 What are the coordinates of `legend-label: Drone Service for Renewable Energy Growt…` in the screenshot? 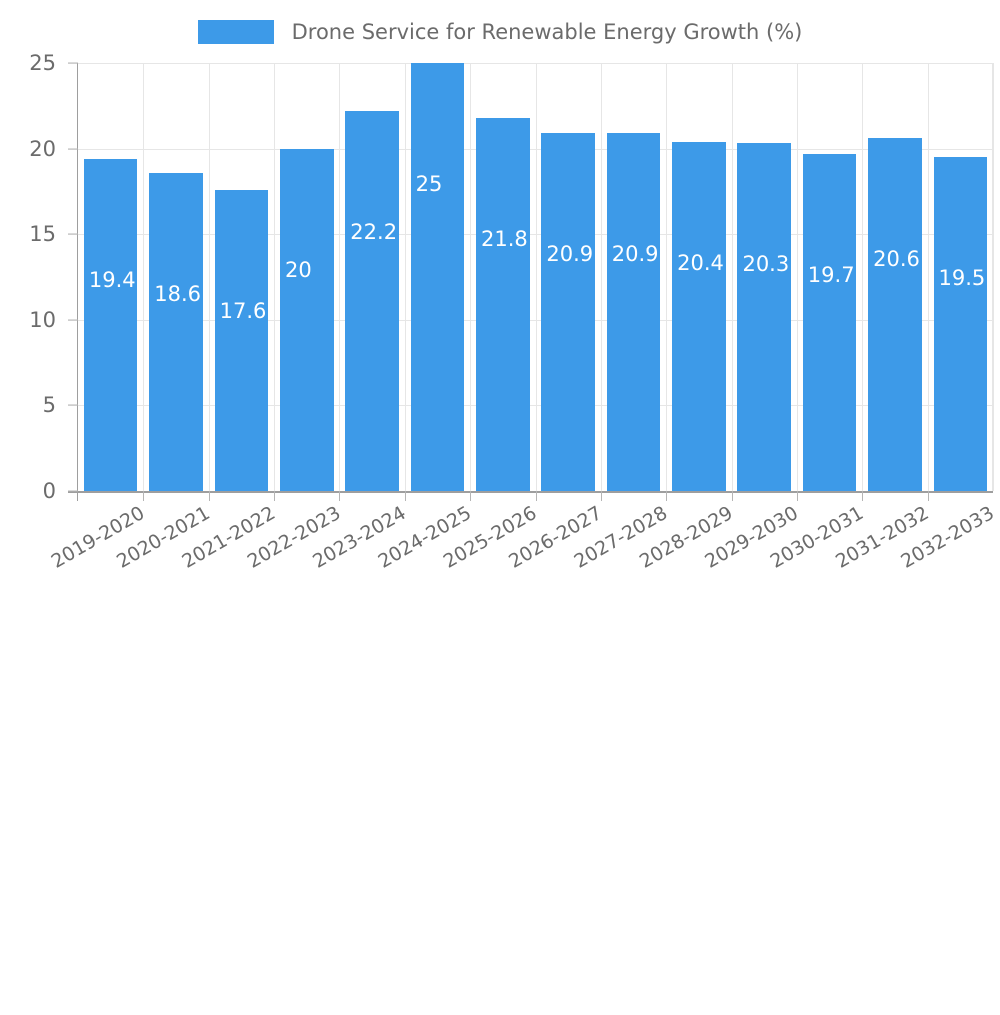 It's located at (547, 31).